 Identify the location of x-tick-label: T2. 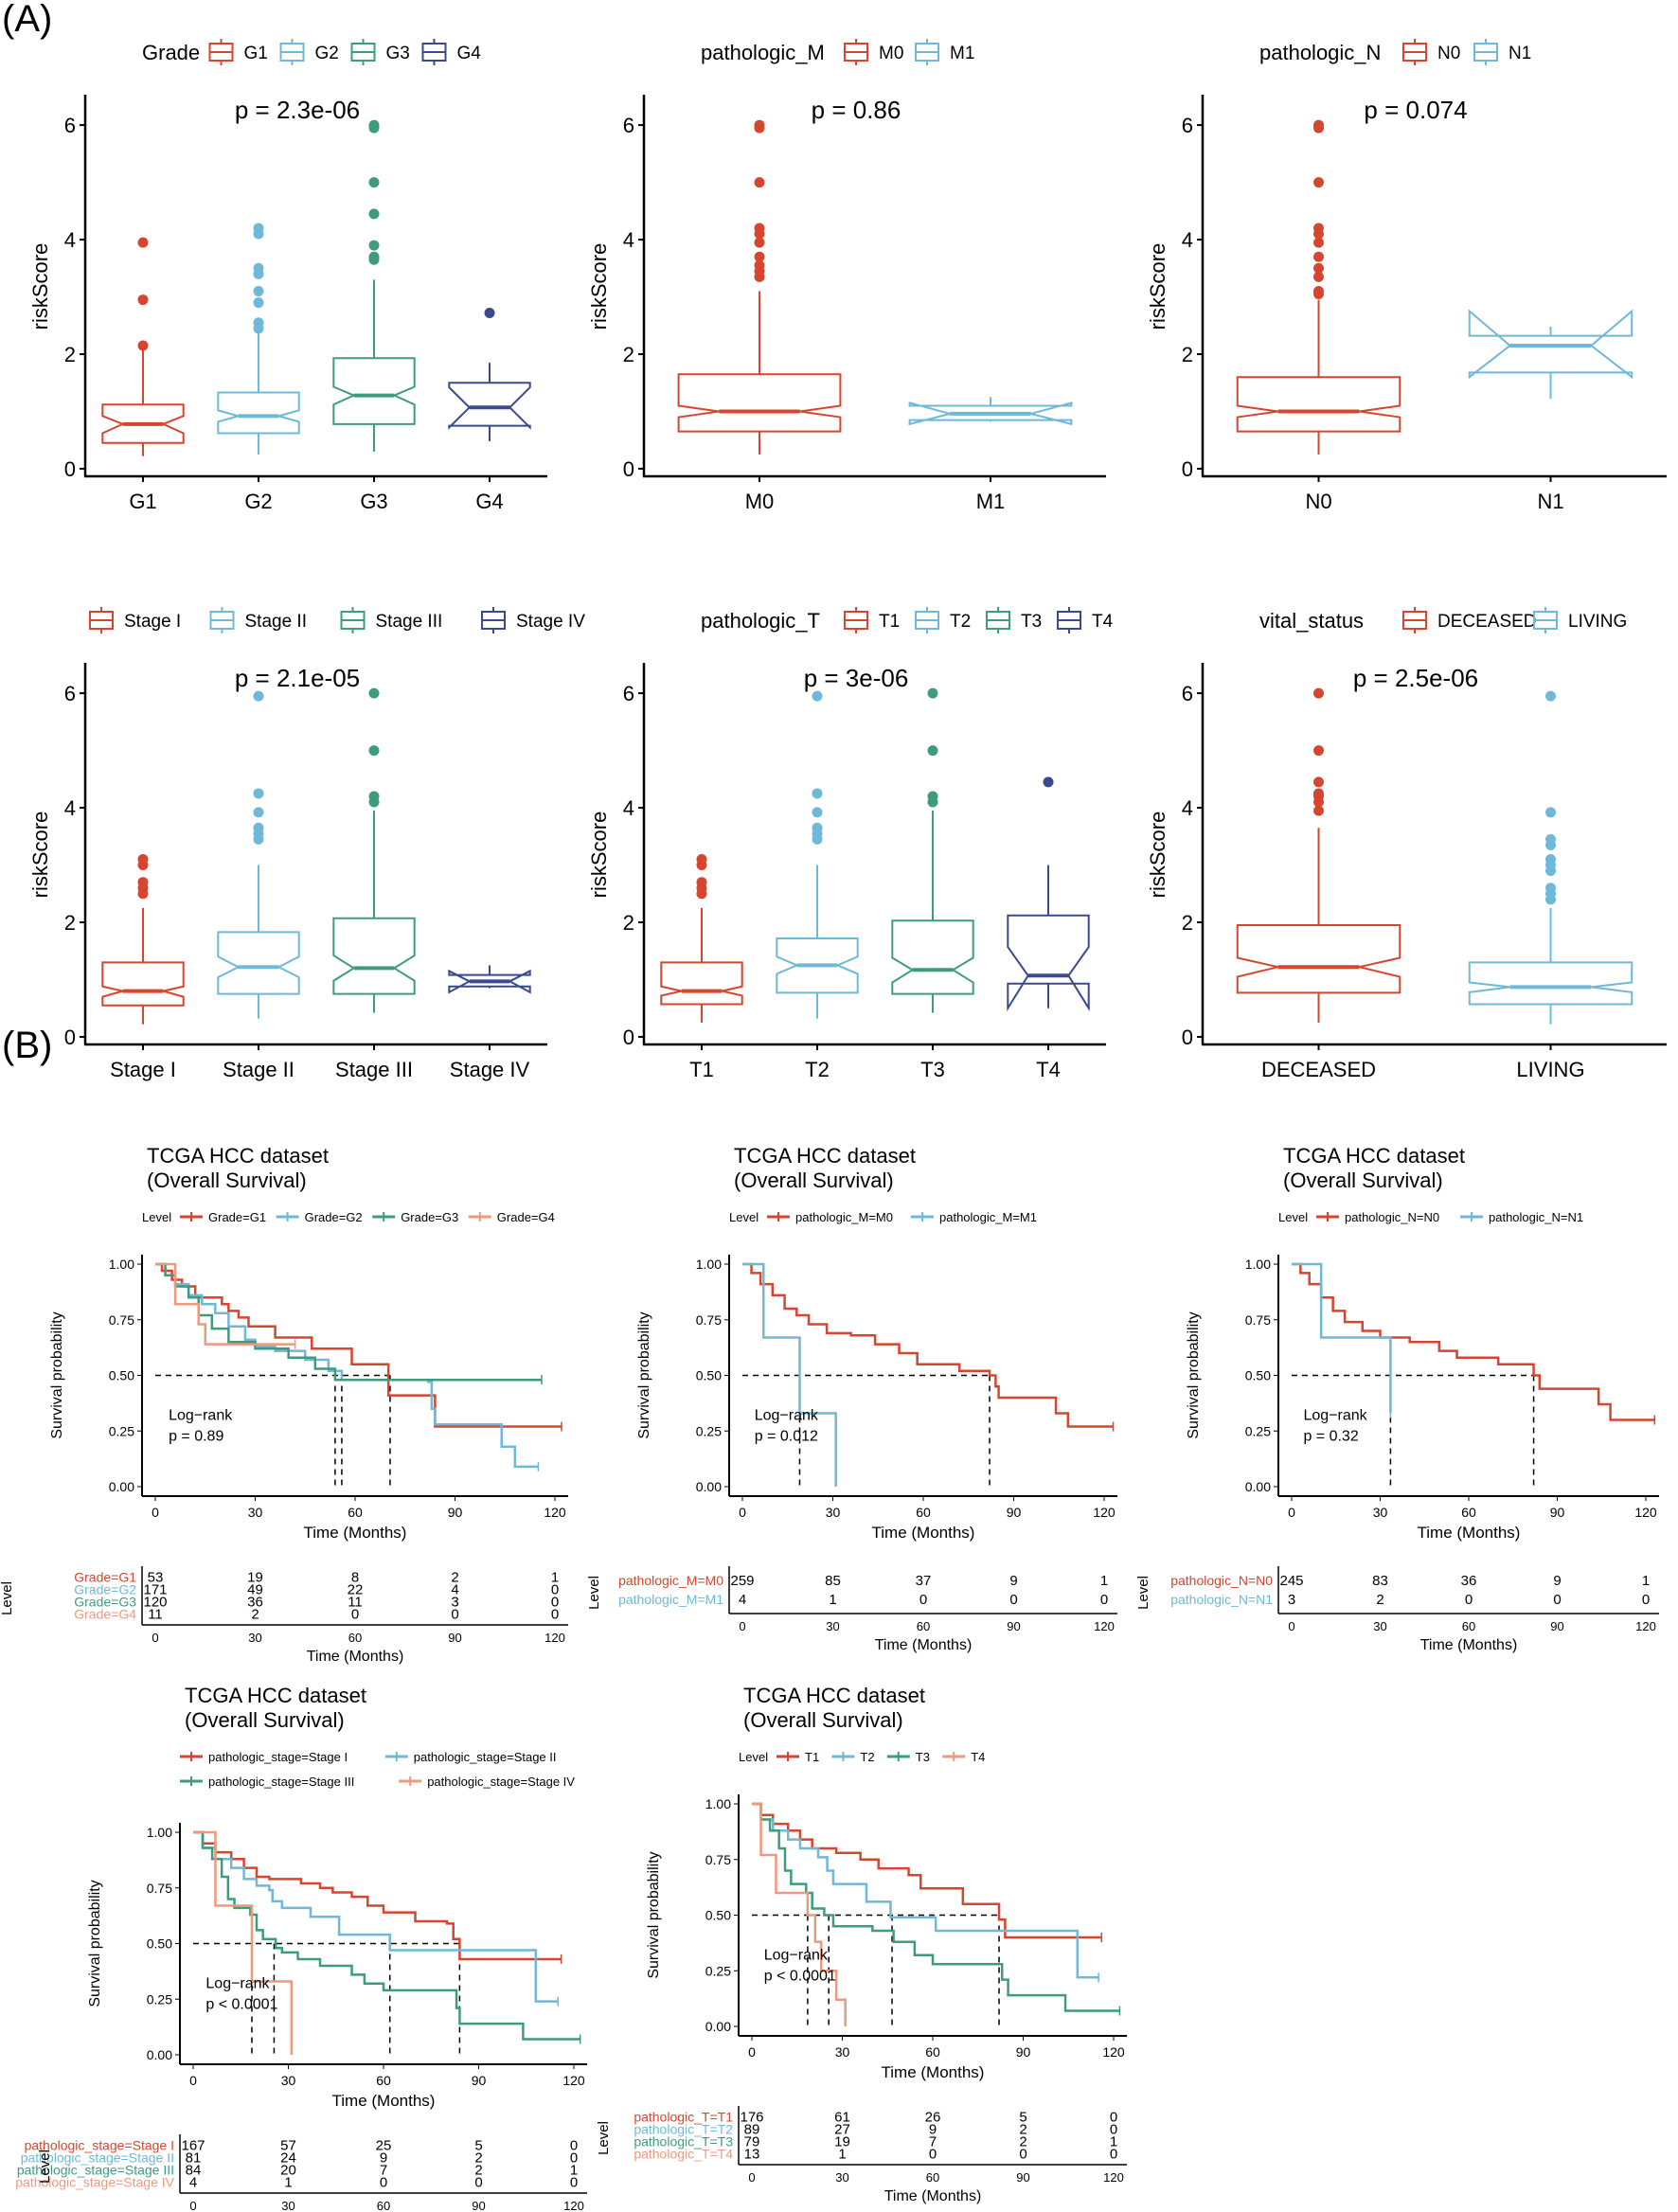
(818, 1069).